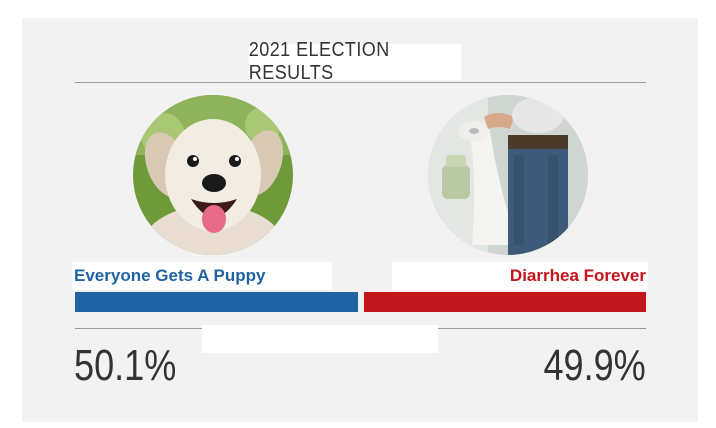 This screenshot has height=428, width=716. What do you see at coordinates (320, 339) in the screenshot?
I see `center-panel` at bounding box center [320, 339].